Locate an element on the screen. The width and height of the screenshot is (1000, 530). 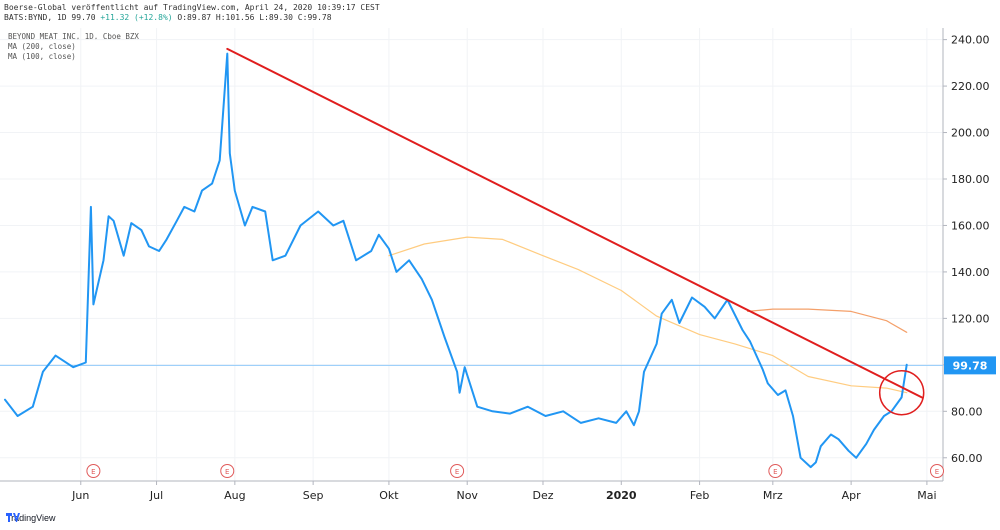
price-tick-label: 60.00 is located at coordinates (967, 458).